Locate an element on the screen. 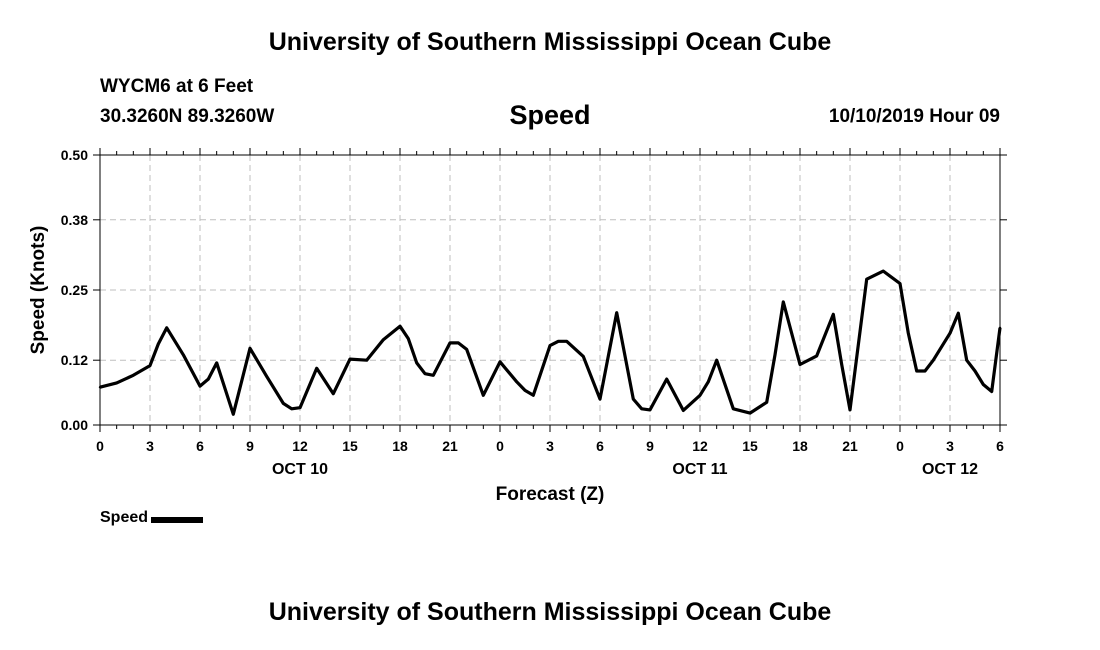  y-axis-label: Speed (Knots) is located at coordinates (38, 290).